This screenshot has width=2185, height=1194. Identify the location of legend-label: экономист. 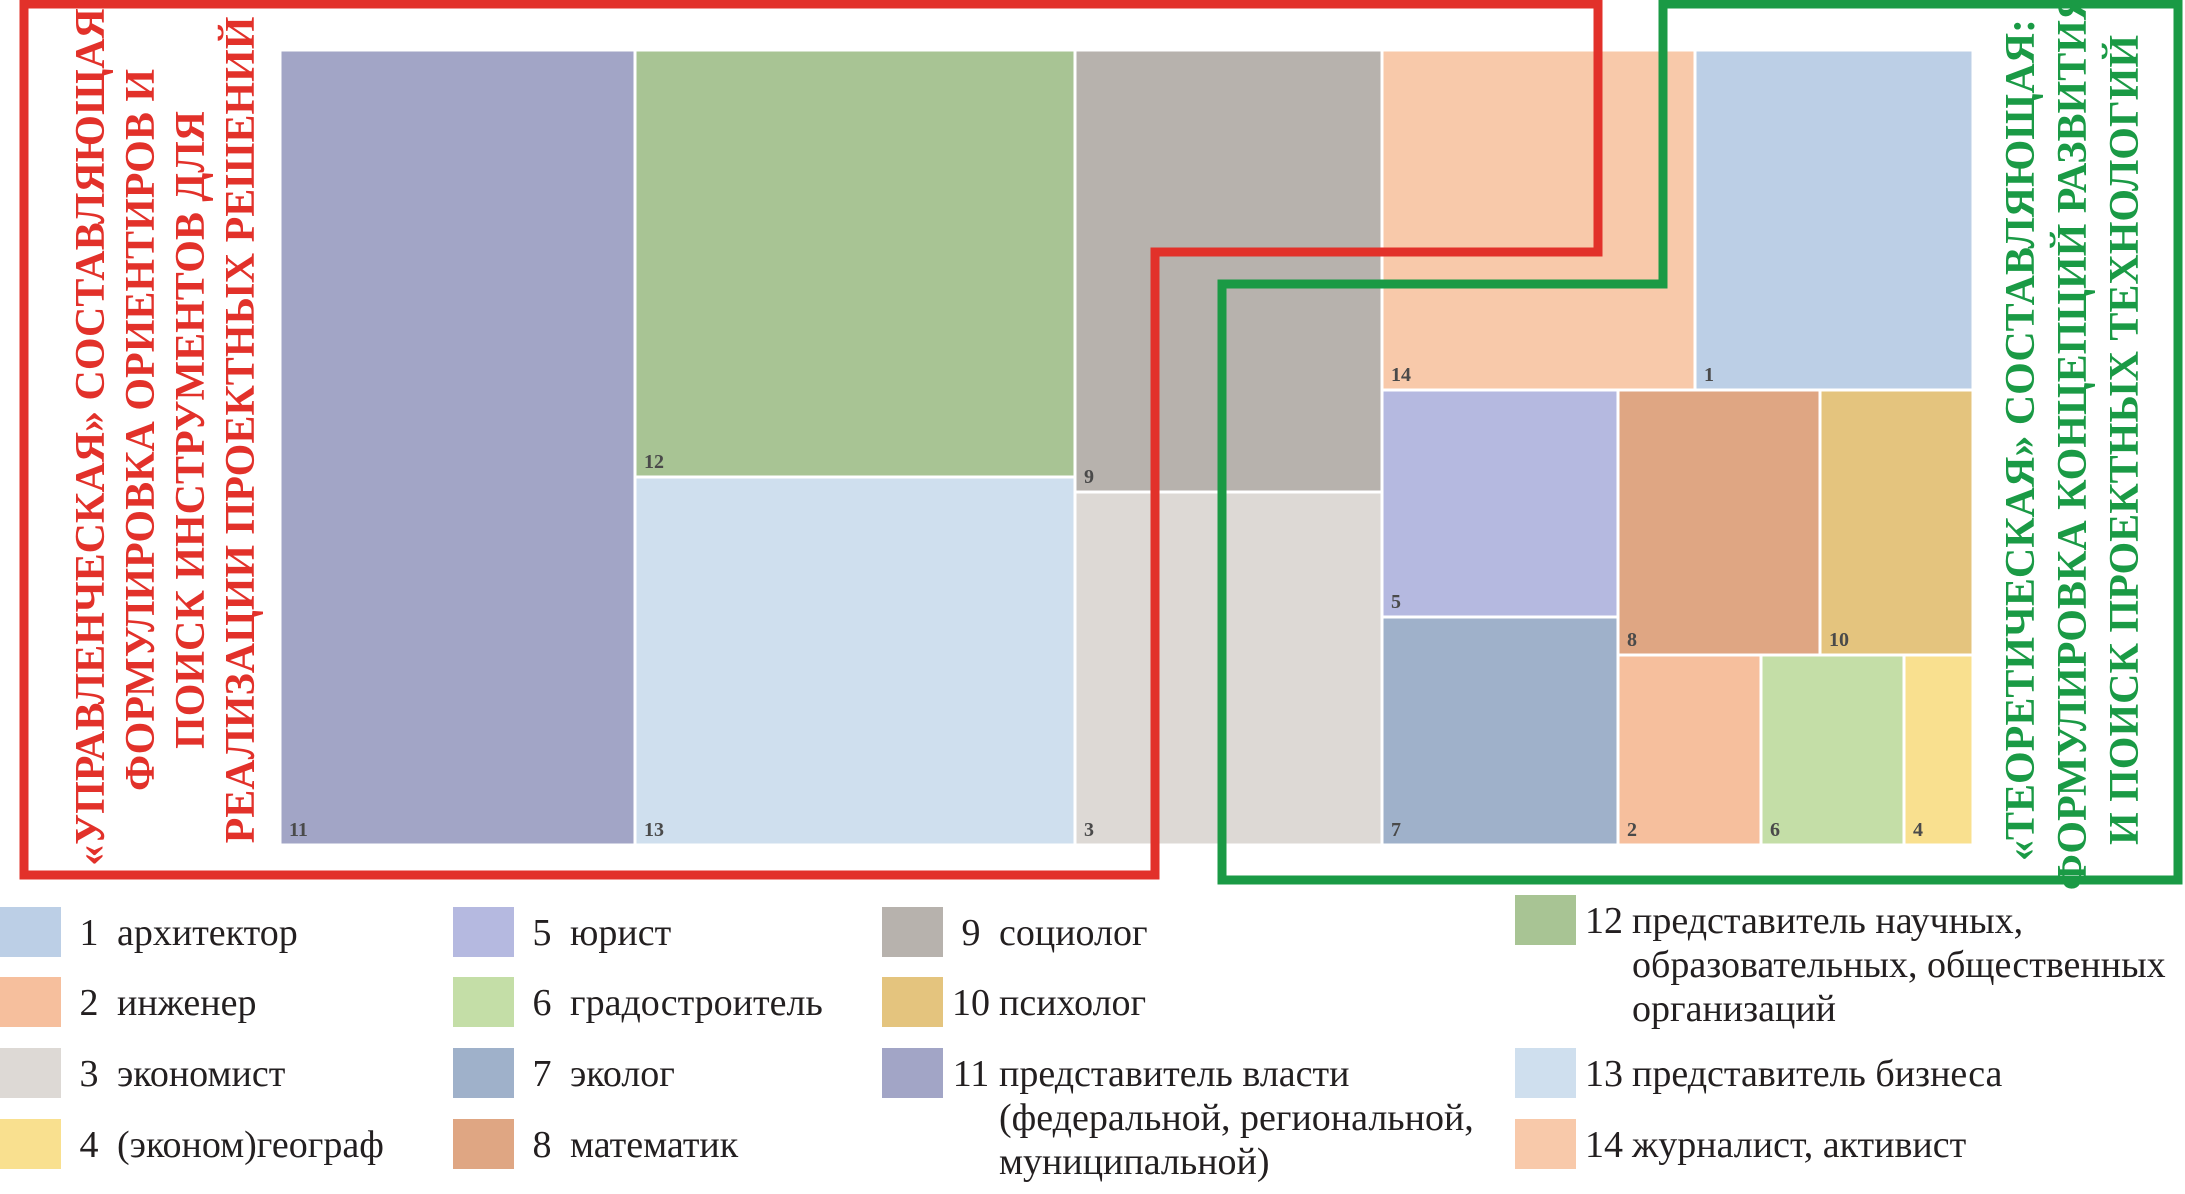
(201, 1074).